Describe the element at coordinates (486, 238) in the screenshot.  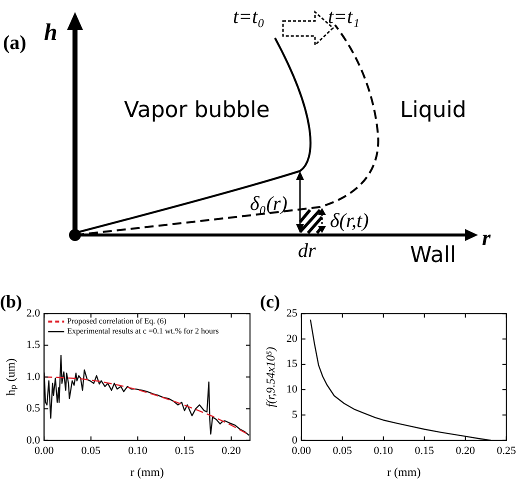
I see `text: r` at that location.